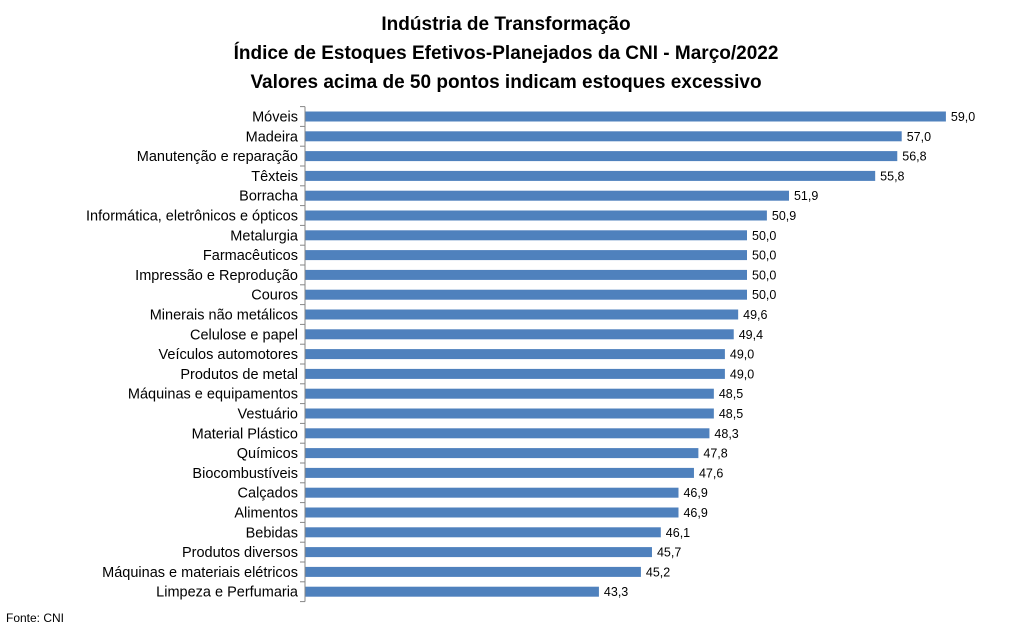 The height and width of the screenshot is (632, 1012). I want to click on category-label: Metalurgia, so click(264, 236).